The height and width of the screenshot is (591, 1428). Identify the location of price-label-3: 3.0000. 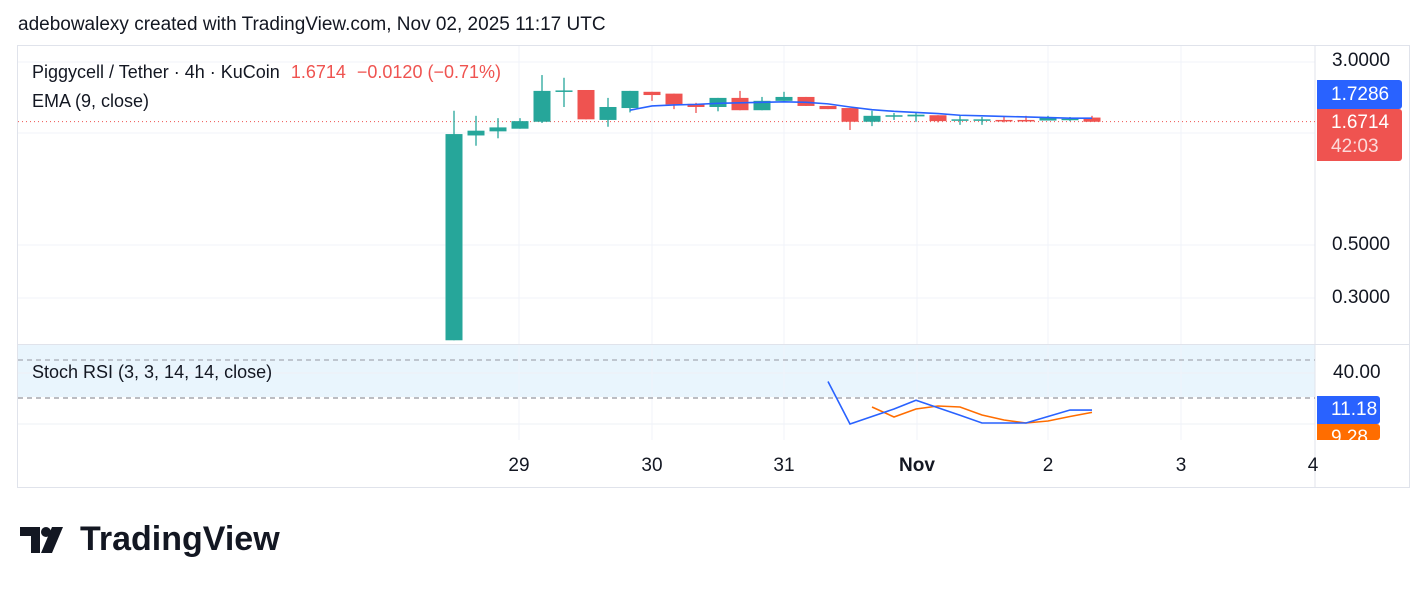
(1361, 60).